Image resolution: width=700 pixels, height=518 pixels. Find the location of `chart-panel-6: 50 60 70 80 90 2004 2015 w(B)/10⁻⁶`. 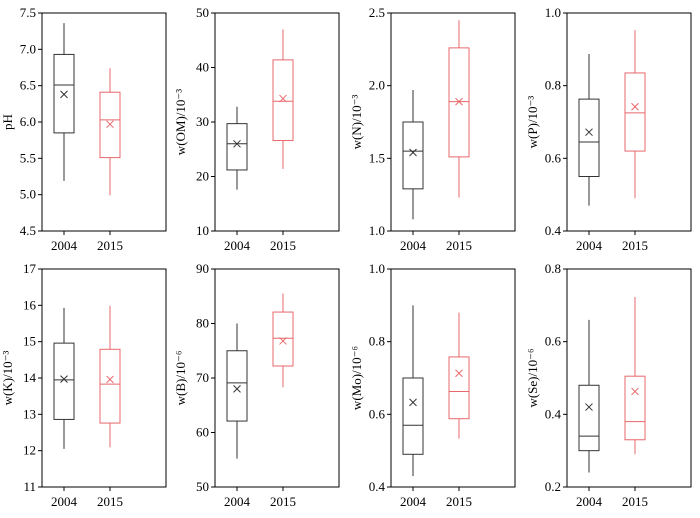

chart-panel-6: 50 60 70 80 90 2004 2015 w(B)/10⁻⁶ is located at coordinates (256, 385).